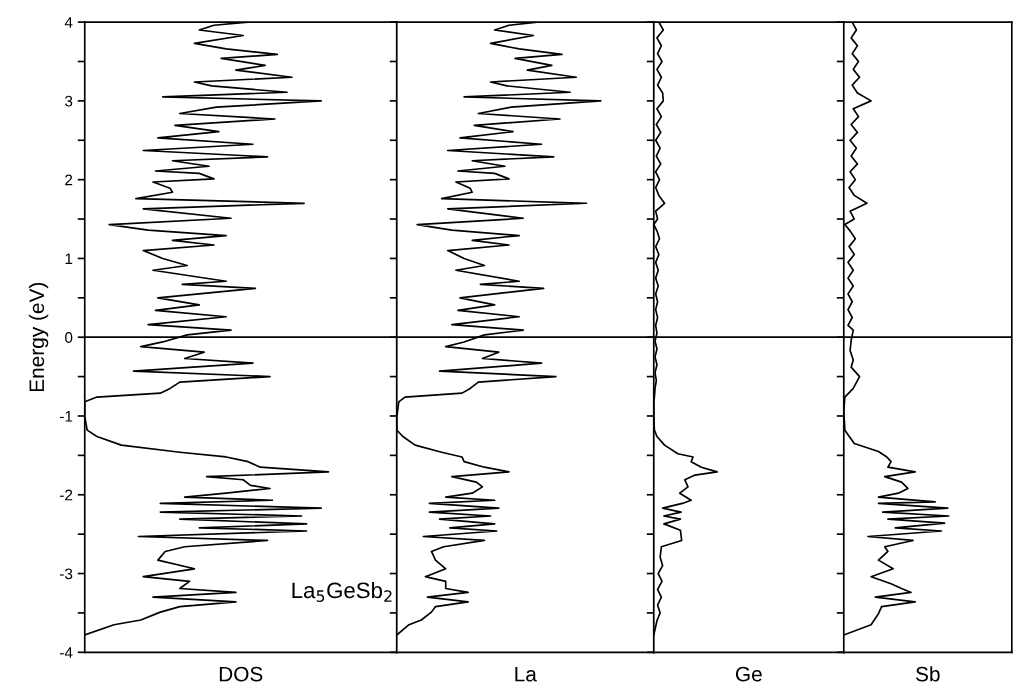  I want to click on x-axis-title: La, so click(526, 674).